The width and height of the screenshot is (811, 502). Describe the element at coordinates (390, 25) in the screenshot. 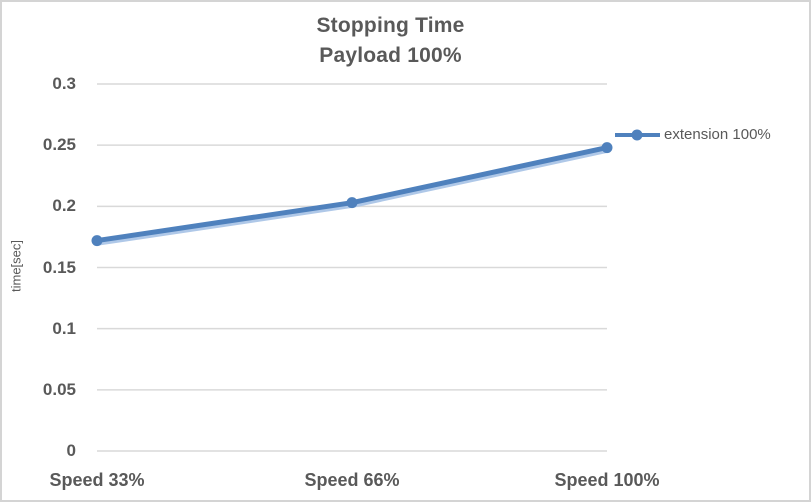

I see `chart-title-line1: Stopping Time` at that location.